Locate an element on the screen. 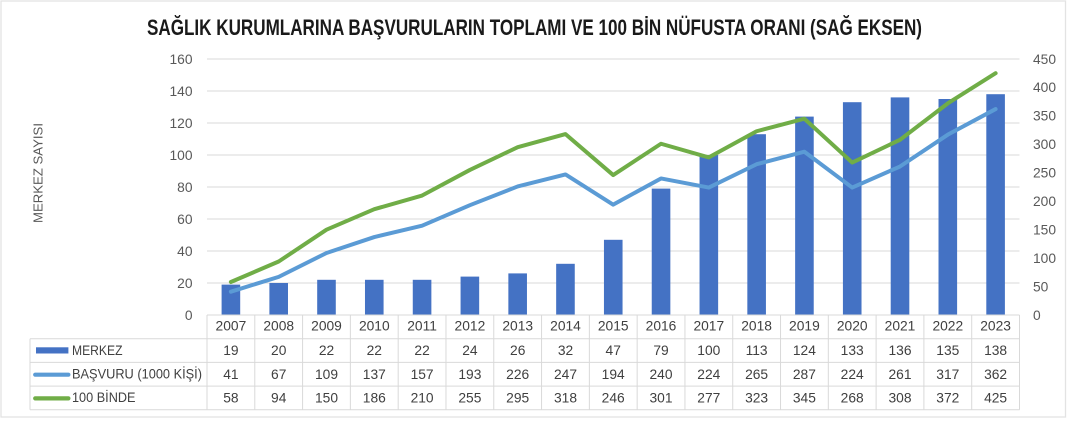 The height and width of the screenshot is (426, 1068). svg-text: 287 is located at coordinates (804, 374).